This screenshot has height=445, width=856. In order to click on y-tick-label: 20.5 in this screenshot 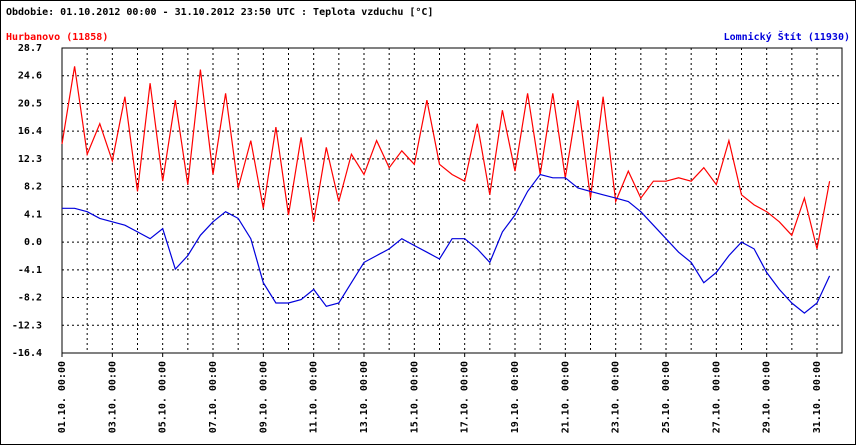, I will do `click(30, 103)`.